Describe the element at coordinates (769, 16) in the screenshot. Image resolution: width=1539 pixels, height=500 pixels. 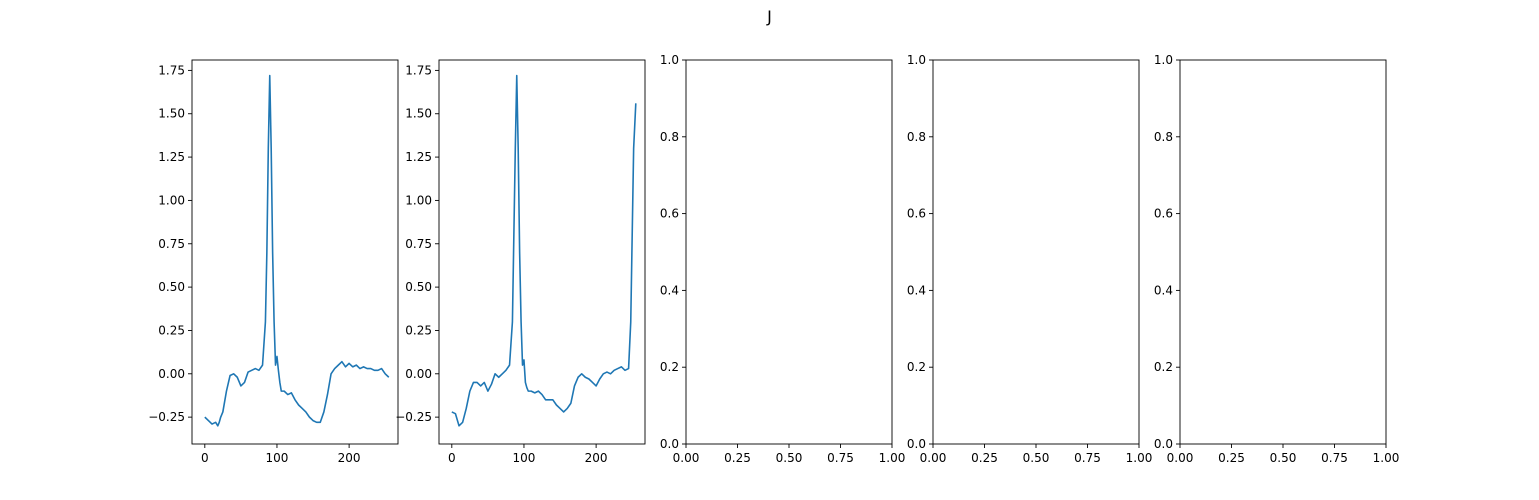
I see `figure-title: J` at that location.